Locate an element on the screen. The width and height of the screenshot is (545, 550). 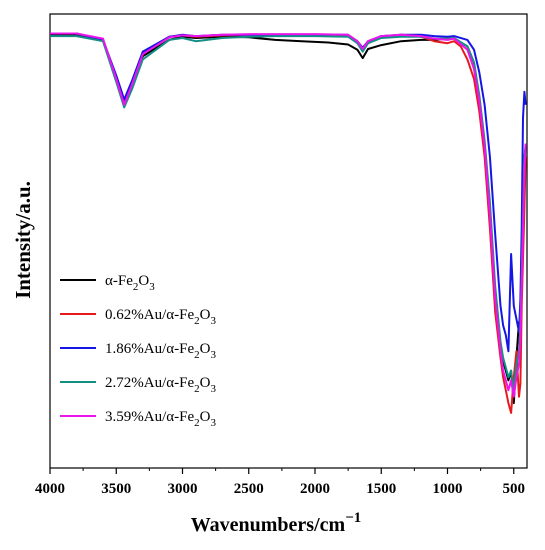
legend-label-part: 2.72%Au/α-Fe is located at coordinates (149, 383).